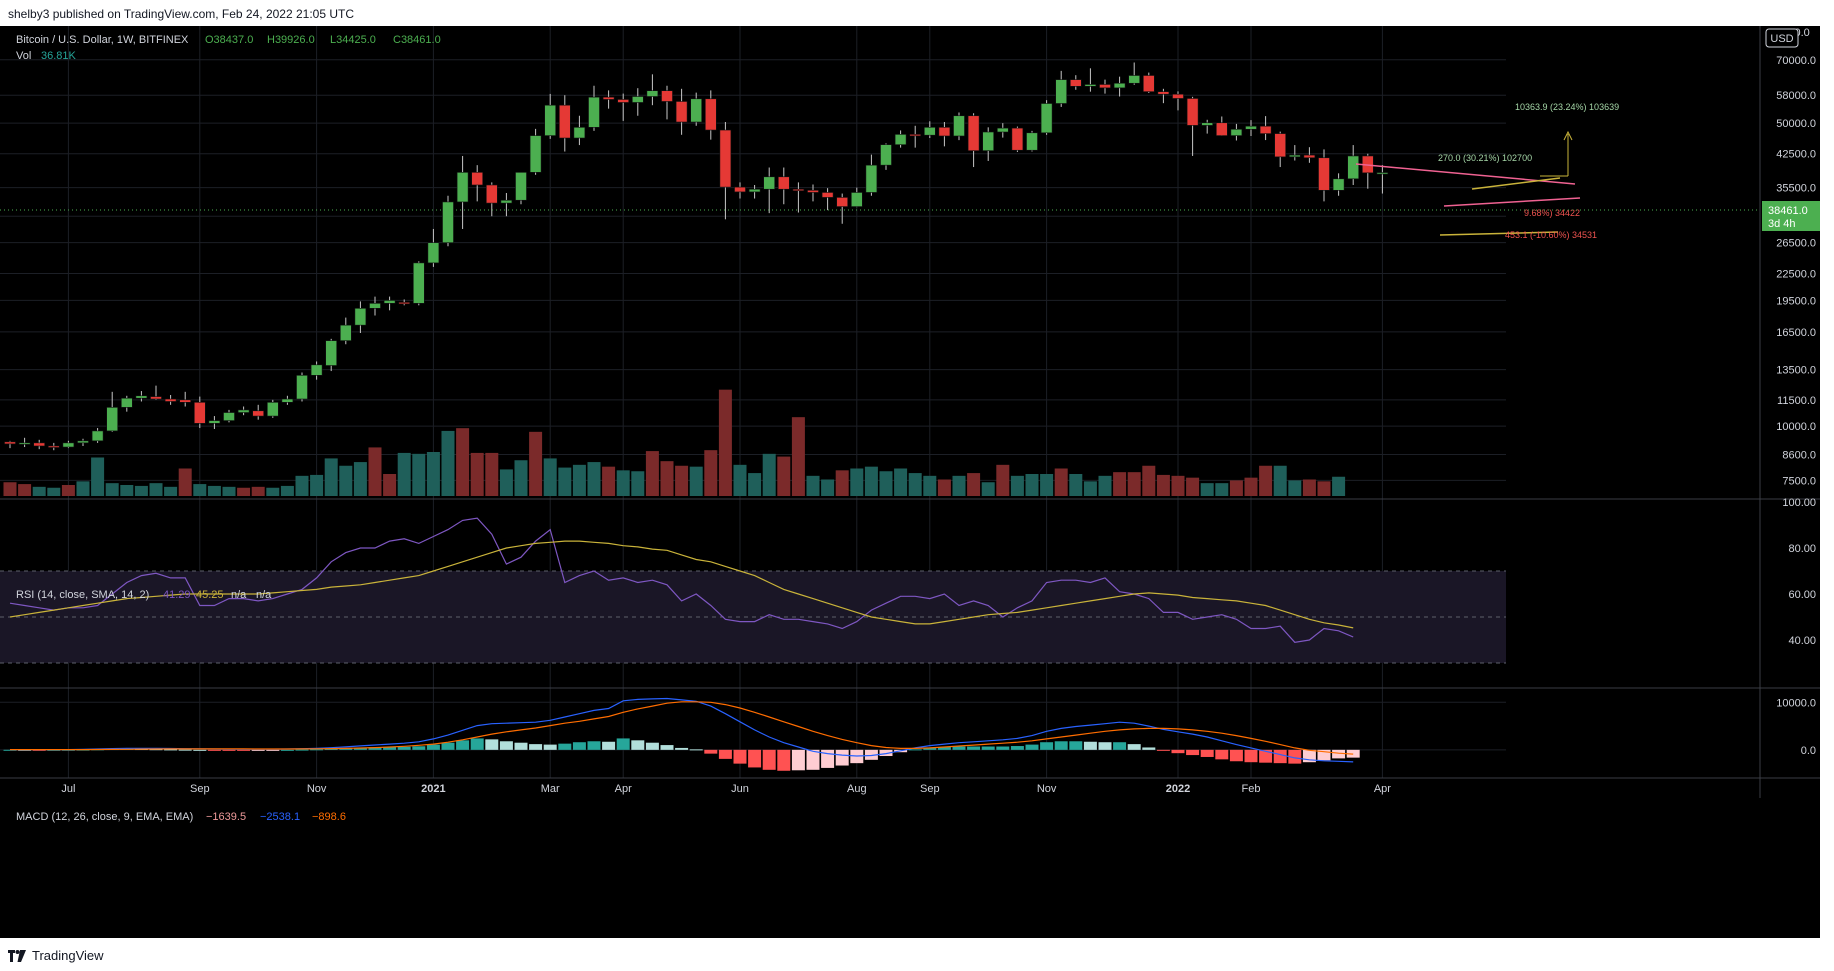 This screenshot has width=1834, height=971. Describe the element at coordinates (56, 955) in the screenshot. I see `footer-brand: TradingView` at that location.